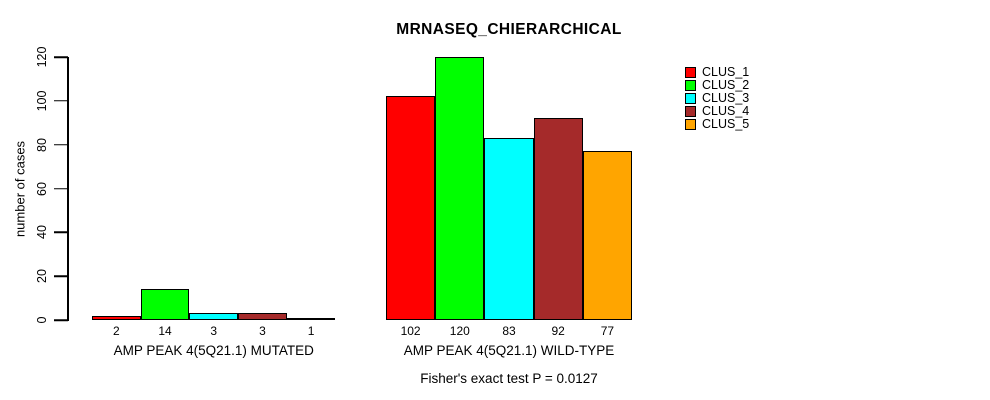  Describe the element at coordinates (42, 320) in the screenshot. I see `y-axis-tick-label: 0` at that location.